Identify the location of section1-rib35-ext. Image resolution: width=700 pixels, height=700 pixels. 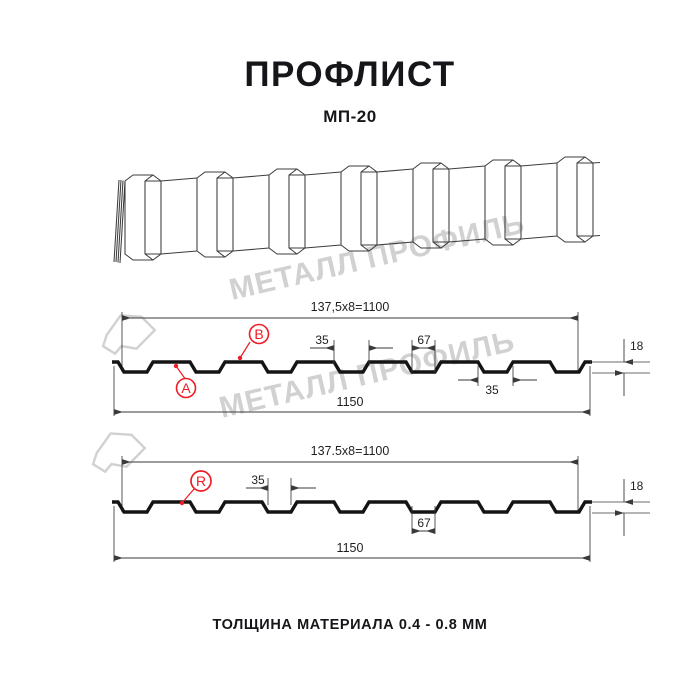
(351, 352).